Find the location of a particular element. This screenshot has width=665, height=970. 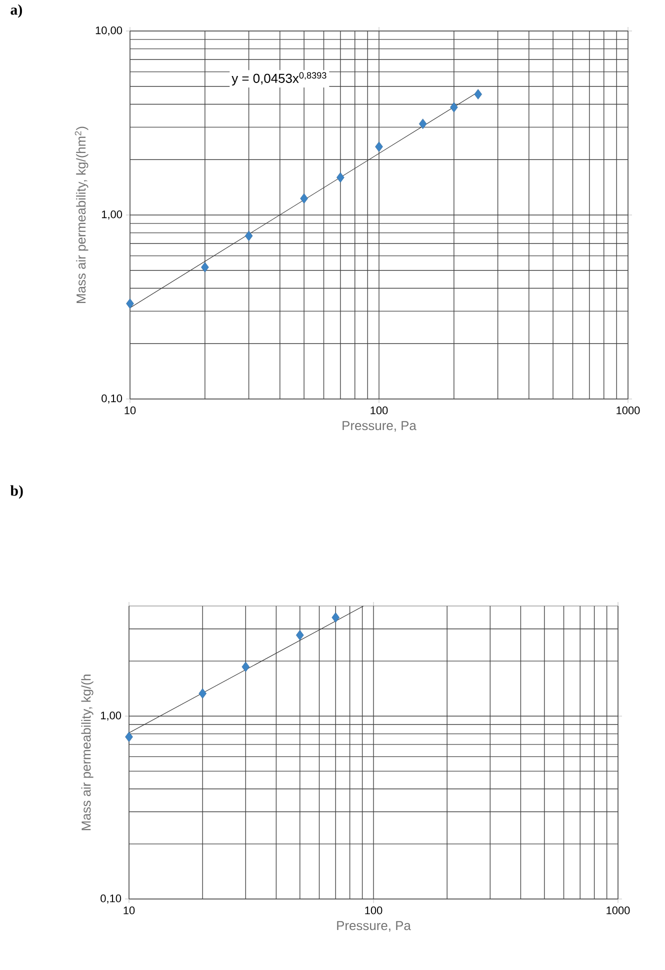

annotation: y = 0,0453x$^{0,8393}$ is located at coordinates (279, 79).